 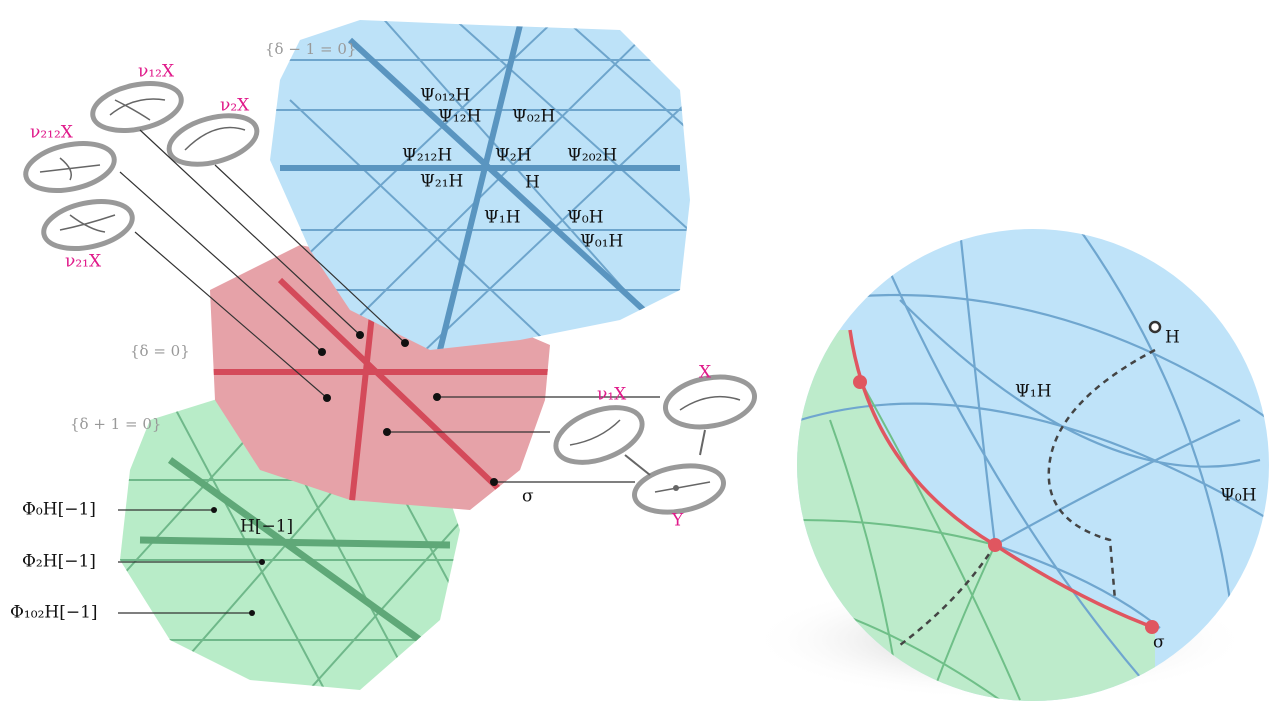 What do you see at coordinates (310, 49) in the screenshot?
I see `region-label: {δ − 1 = 0}` at bounding box center [310, 49].